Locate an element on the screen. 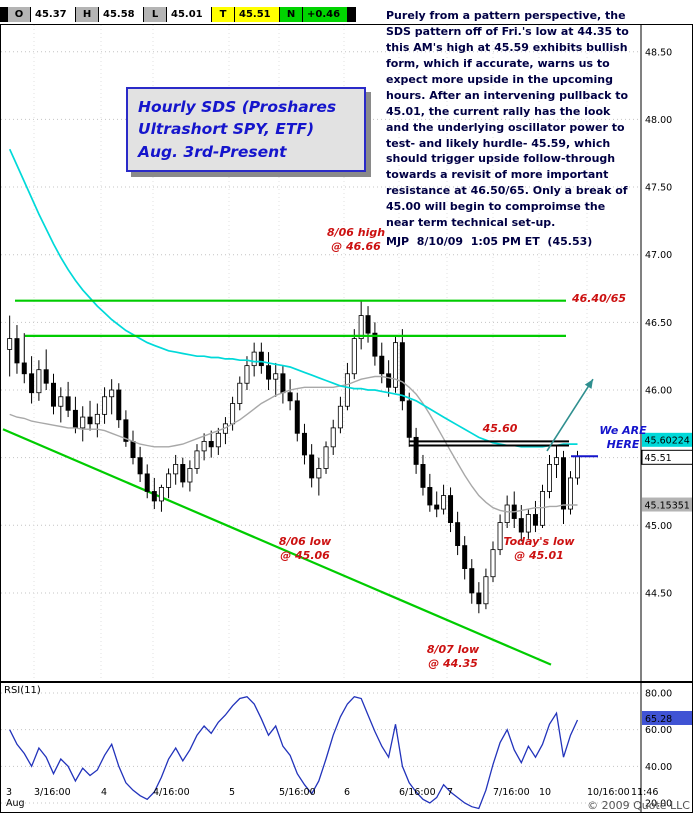 Image resolution: width=693 pixels, height=816 pixels. svg-text: 45.60224 is located at coordinates (667, 441).